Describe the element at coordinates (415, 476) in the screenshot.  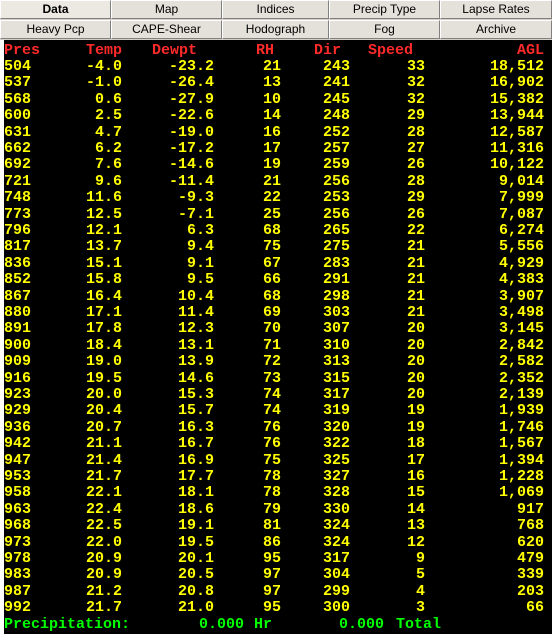
I see `speed-cell: 16` at that location.